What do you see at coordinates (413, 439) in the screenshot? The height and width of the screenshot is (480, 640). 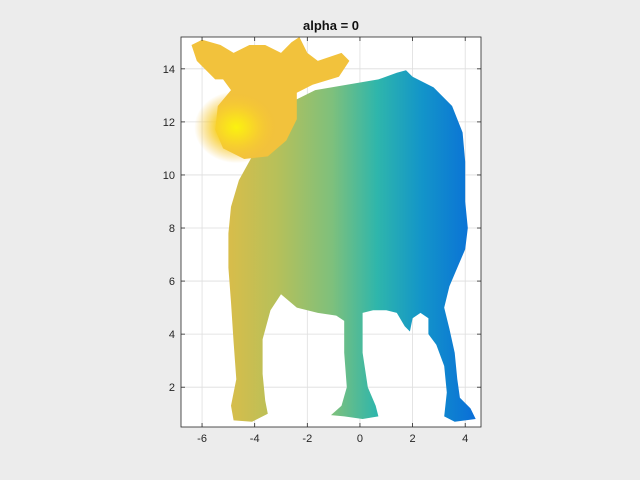 I see `x-tick-label: 2` at bounding box center [413, 439].